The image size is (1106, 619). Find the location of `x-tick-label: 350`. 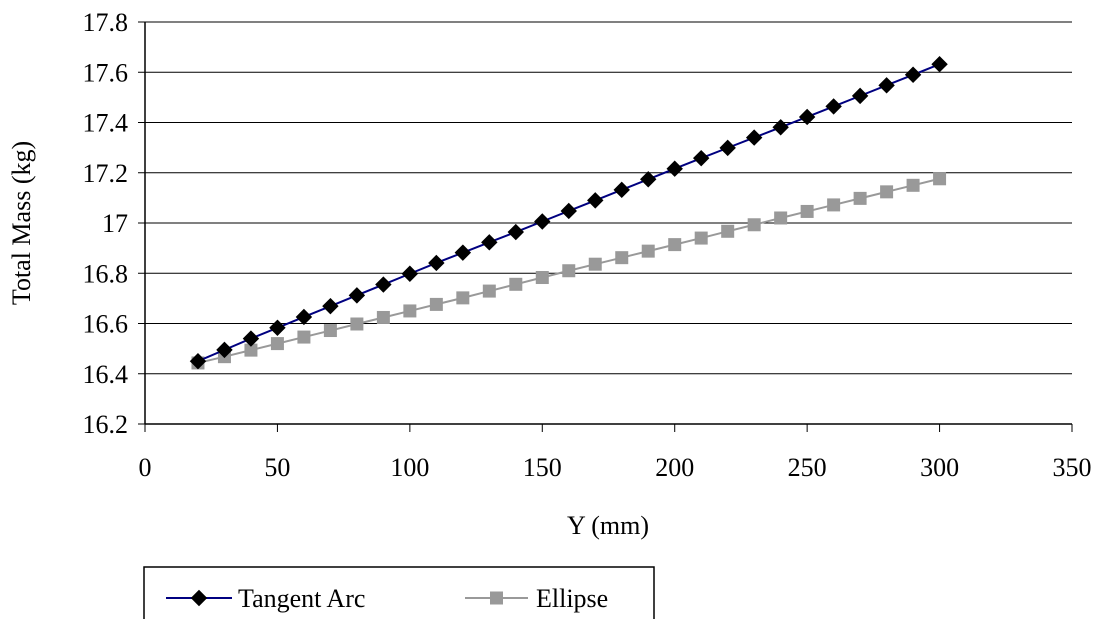

x-tick-label: 350 is located at coordinates (1072, 467).